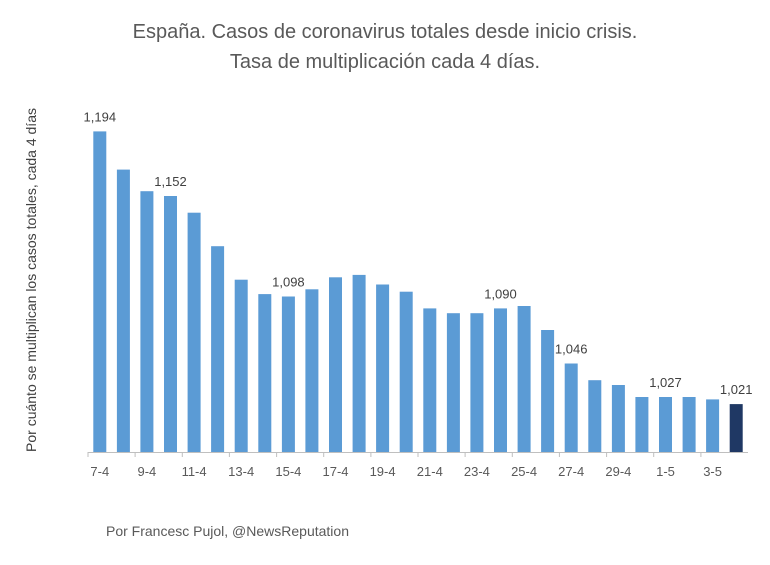 The image size is (770, 565). I want to click on x-tick-label: 21-4, so click(430, 471).